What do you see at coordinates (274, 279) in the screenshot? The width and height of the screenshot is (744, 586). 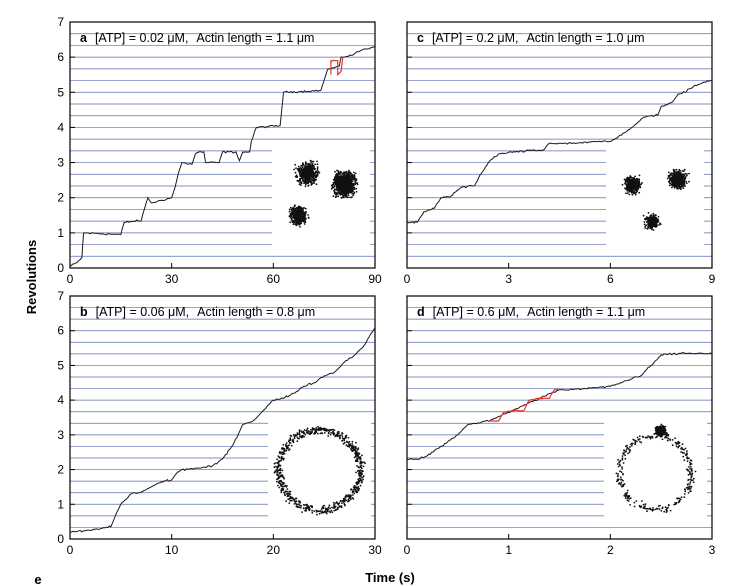 I see `x-tick-label: 60` at bounding box center [274, 279].